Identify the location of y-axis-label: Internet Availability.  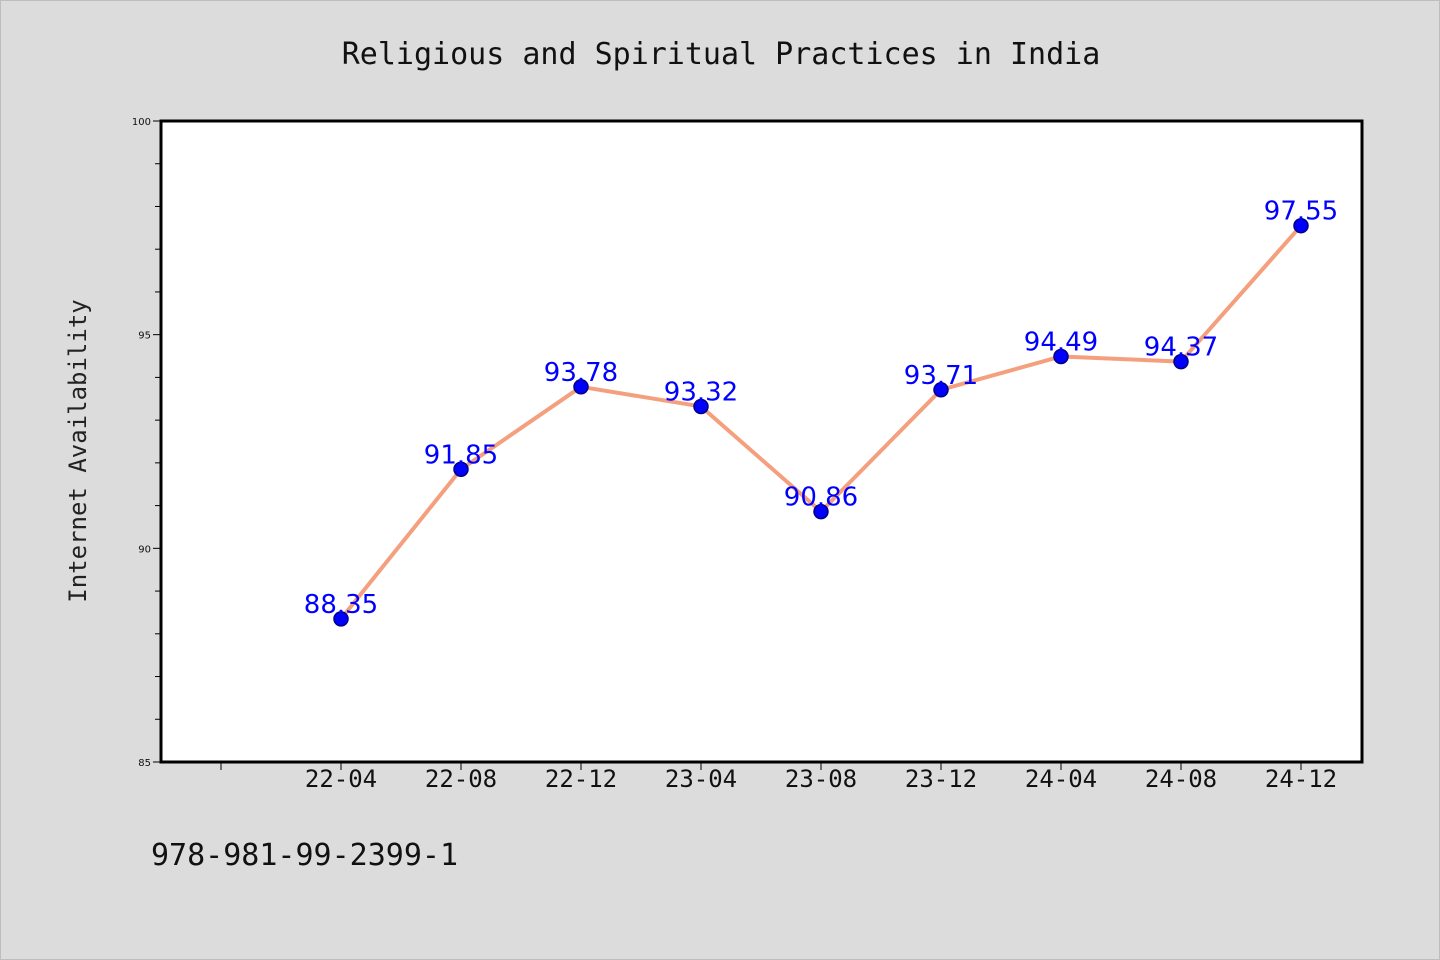
(78, 450).